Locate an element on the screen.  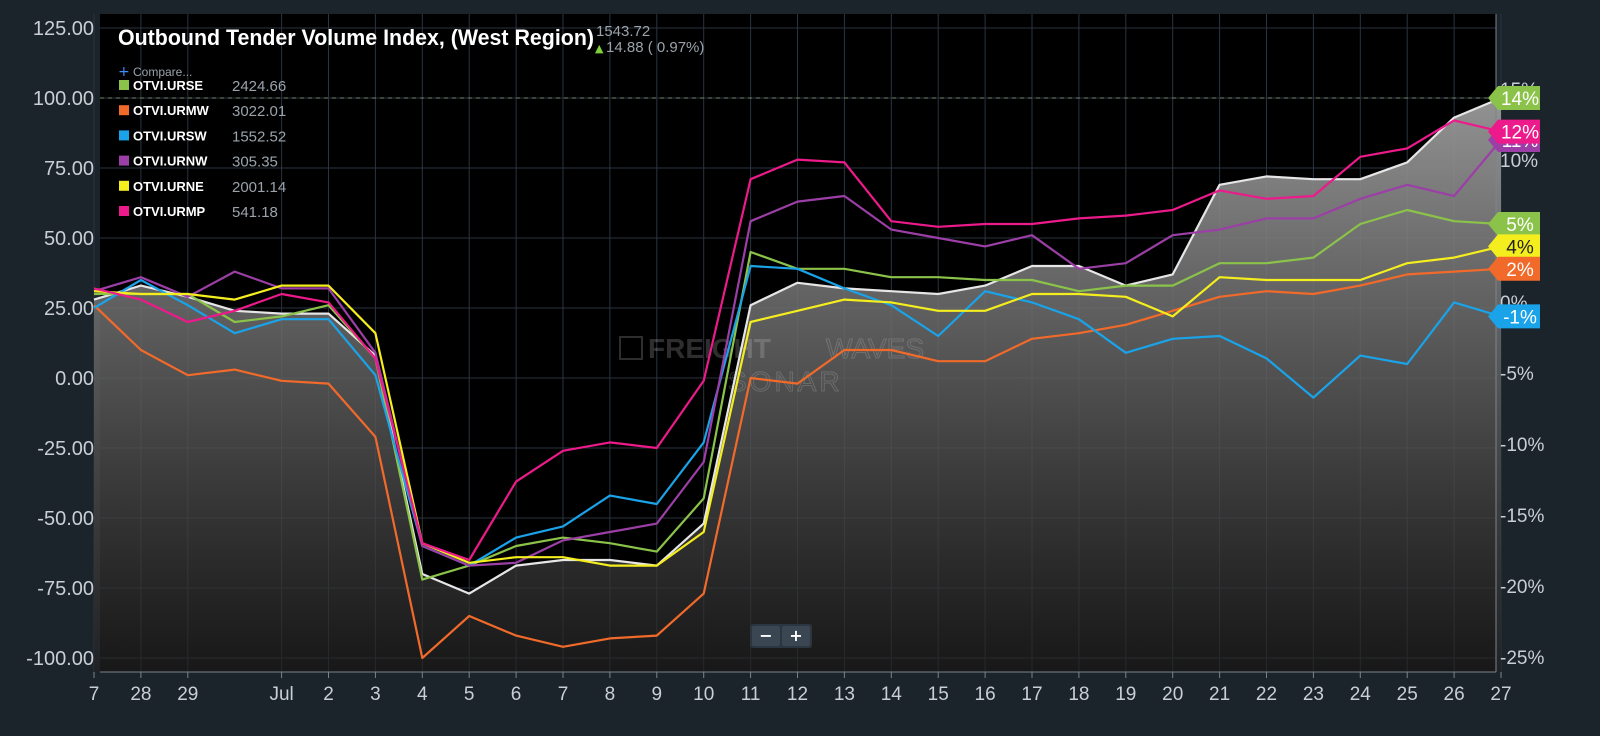
legend-item: OTVI.URSE 2424.66 is located at coordinates (202, 86).